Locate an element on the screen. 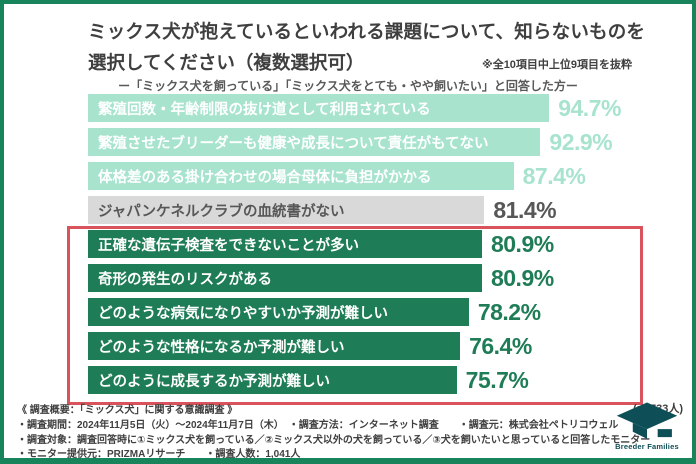 This screenshot has width=696, height=464. bar: どのような病気になりやすいか予測が難しい is located at coordinates (278, 312).